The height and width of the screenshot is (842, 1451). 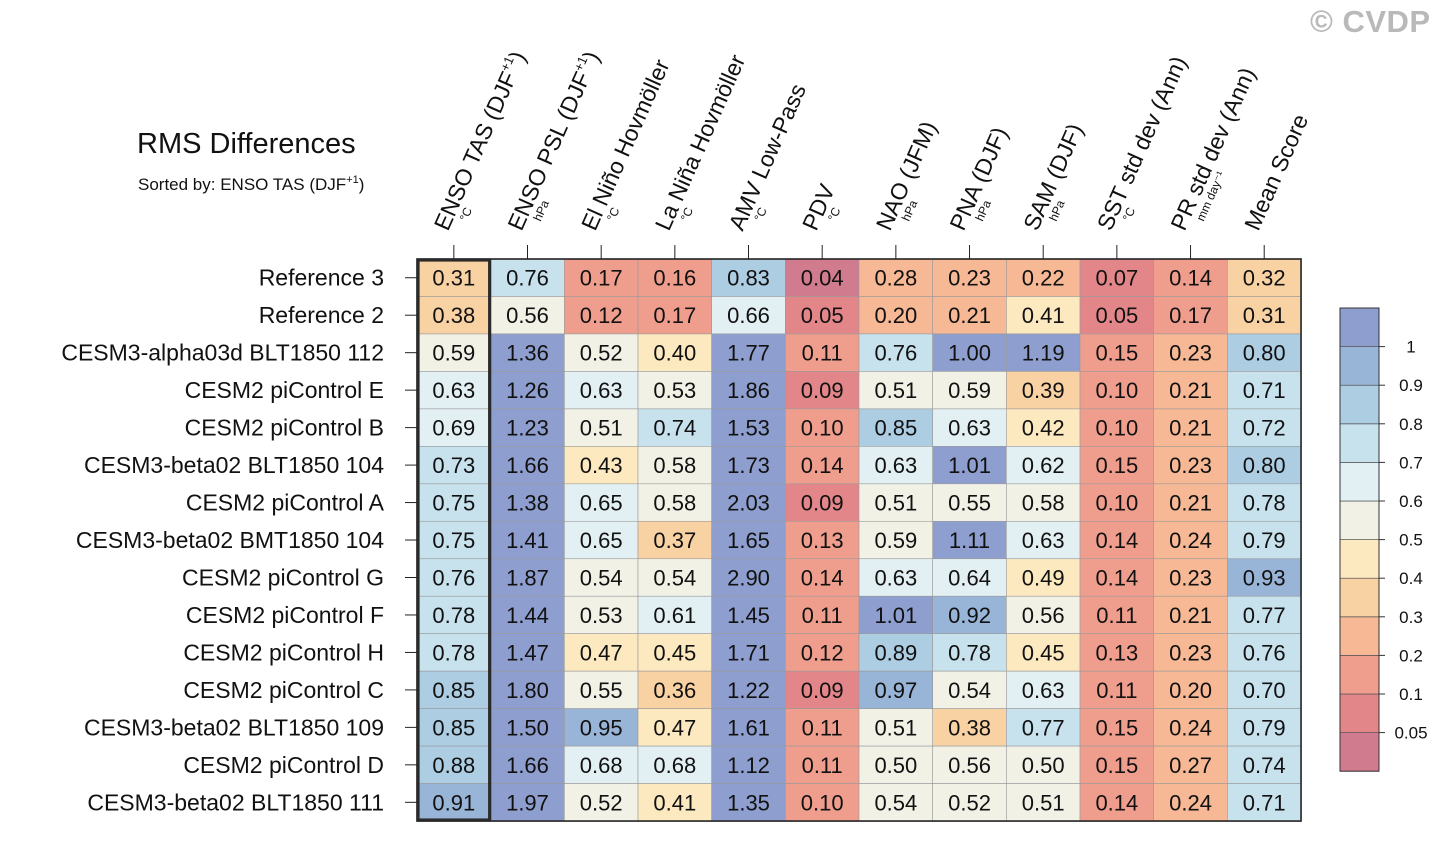 I want to click on cell-value-label: 0.52, so click(x=601, y=802).